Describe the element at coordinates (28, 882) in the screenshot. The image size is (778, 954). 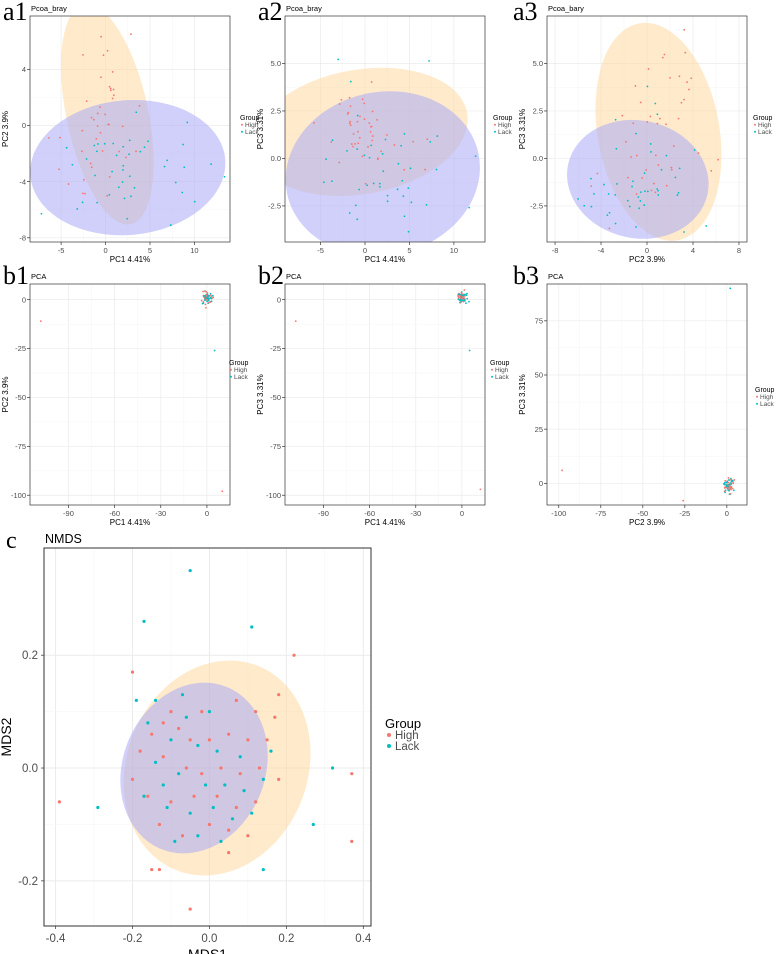
I see `y-tick-label: -0.2` at that location.